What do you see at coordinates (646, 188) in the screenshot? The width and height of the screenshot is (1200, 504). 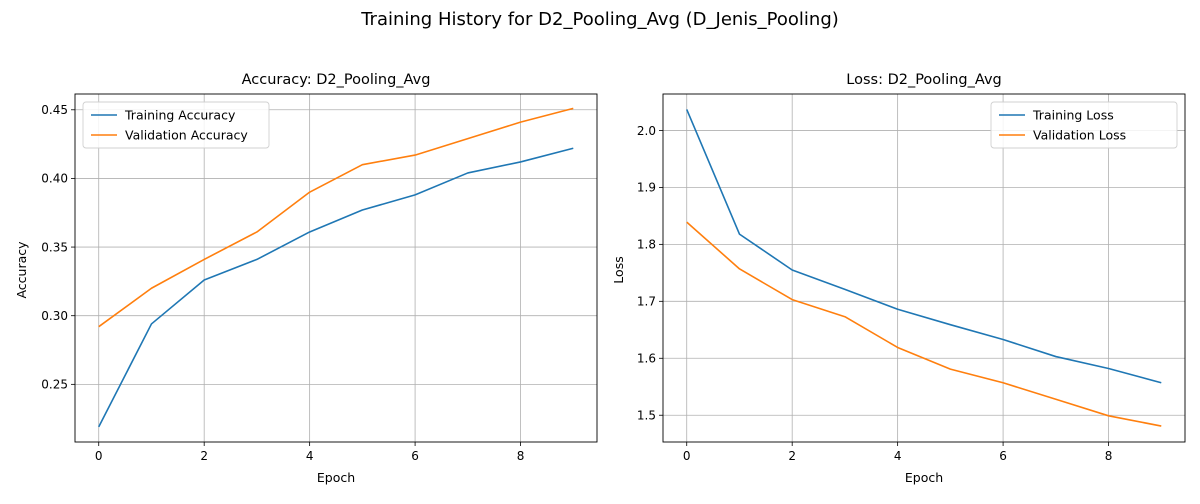 I see `y-tick-label: 1.9` at bounding box center [646, 188].